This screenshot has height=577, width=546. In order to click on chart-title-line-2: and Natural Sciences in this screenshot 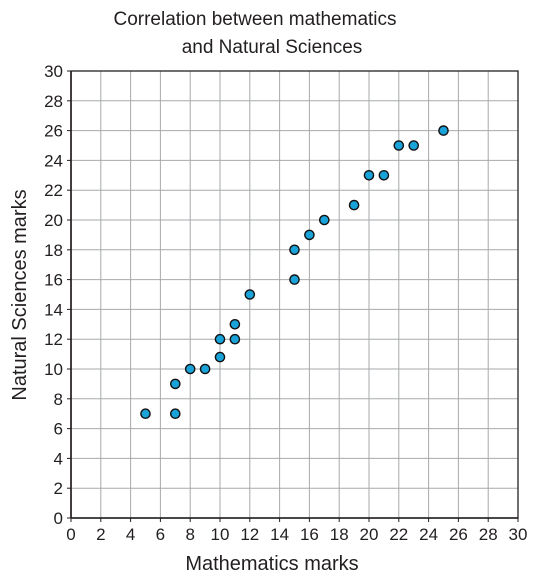, I will do `click(272, 47)`.